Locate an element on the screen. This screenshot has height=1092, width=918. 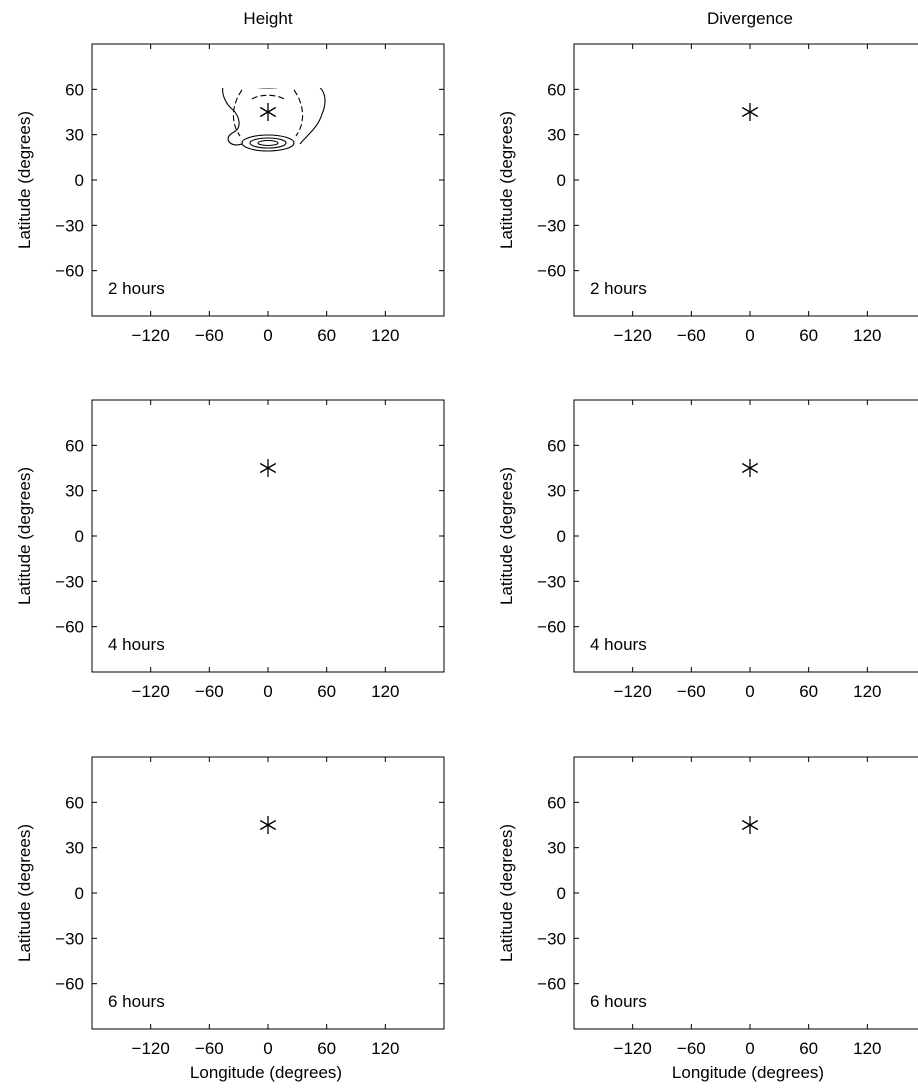
y-tick-label: 60 is located at coordinates (556, 89).